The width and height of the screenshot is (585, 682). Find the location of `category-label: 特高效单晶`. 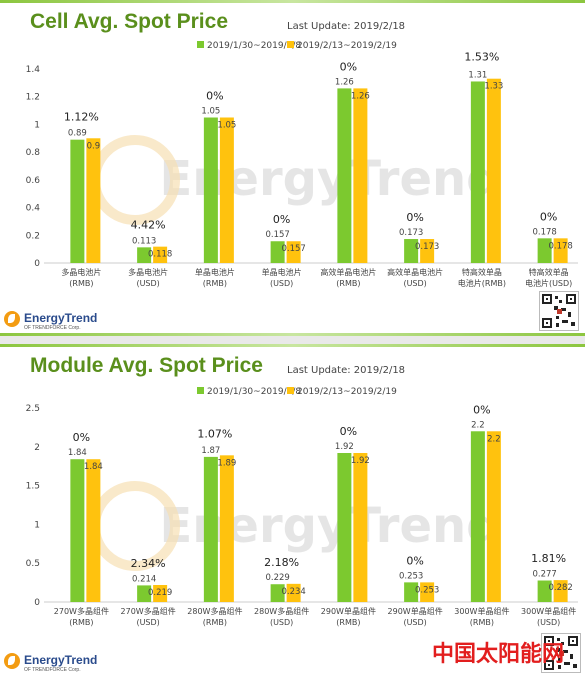

category-label: 特高效单晶 is located at coordinates (482, 272).